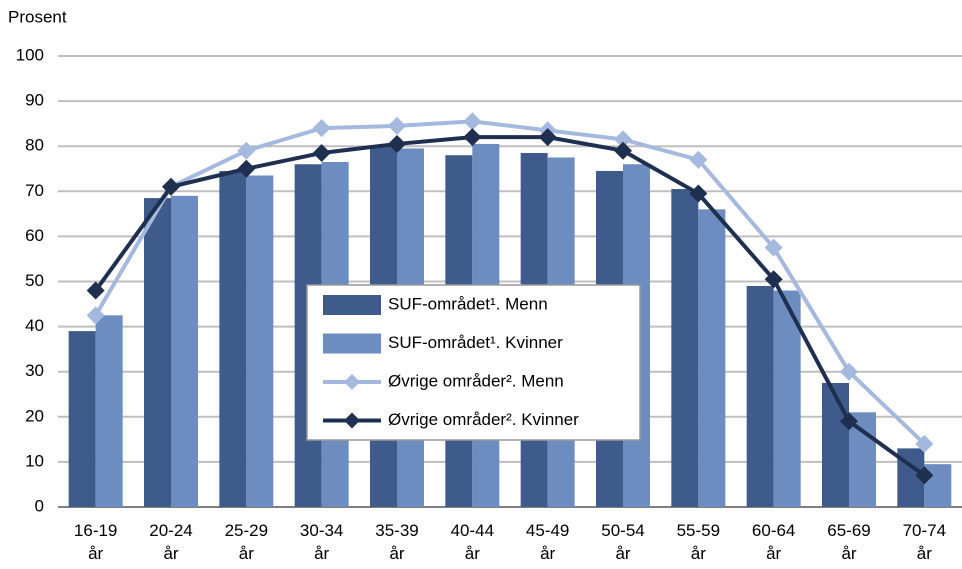 Image resolution: width=962 pixels, height=569 pixels. What do you see at coordinates (34, 325) in the screenshot?
I see `y-tick-label: 40` at bounding box center [34, 325].